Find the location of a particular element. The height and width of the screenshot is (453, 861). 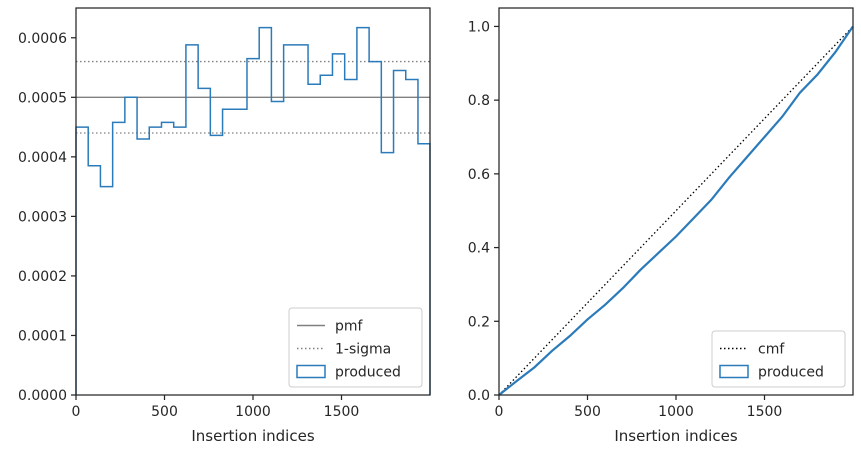

y-tick-label: 0.0004 is located at coordinates (42, 158).